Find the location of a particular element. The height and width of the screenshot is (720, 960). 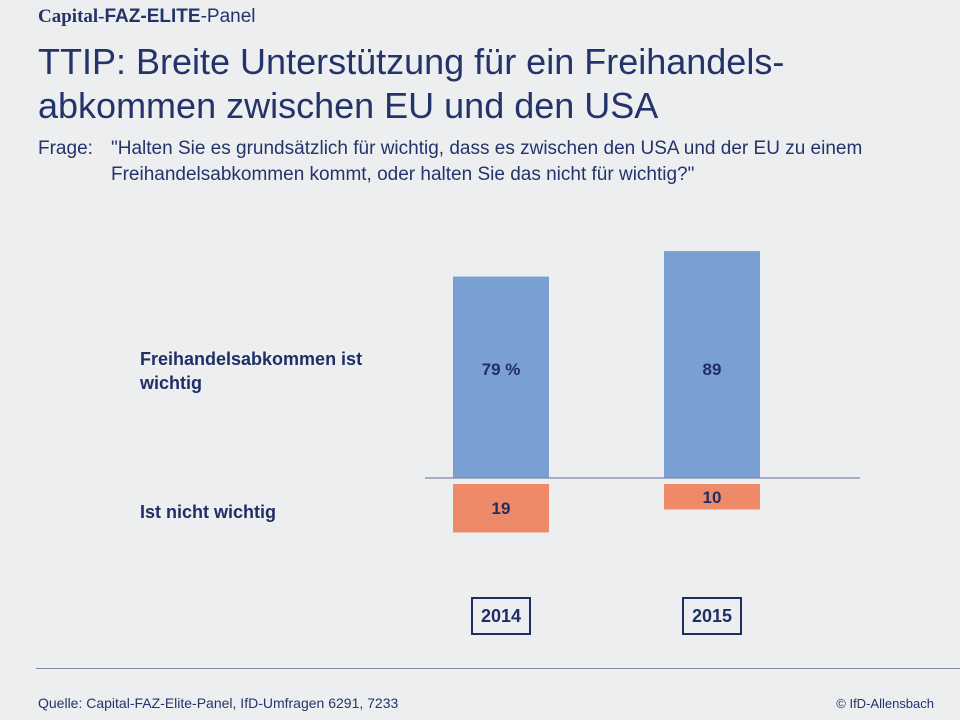

bar-wichtig-2015 is located at coordinates (712, 364).